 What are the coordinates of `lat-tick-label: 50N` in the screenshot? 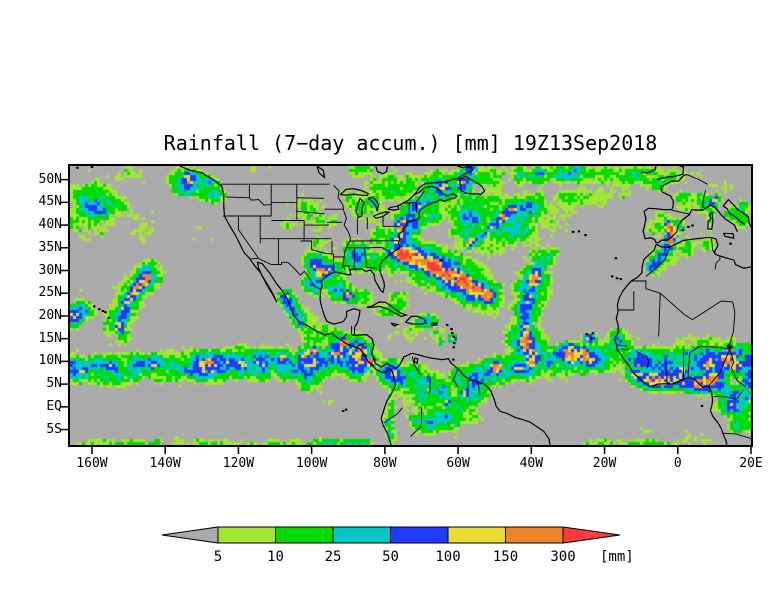 It's located at (50, 179).